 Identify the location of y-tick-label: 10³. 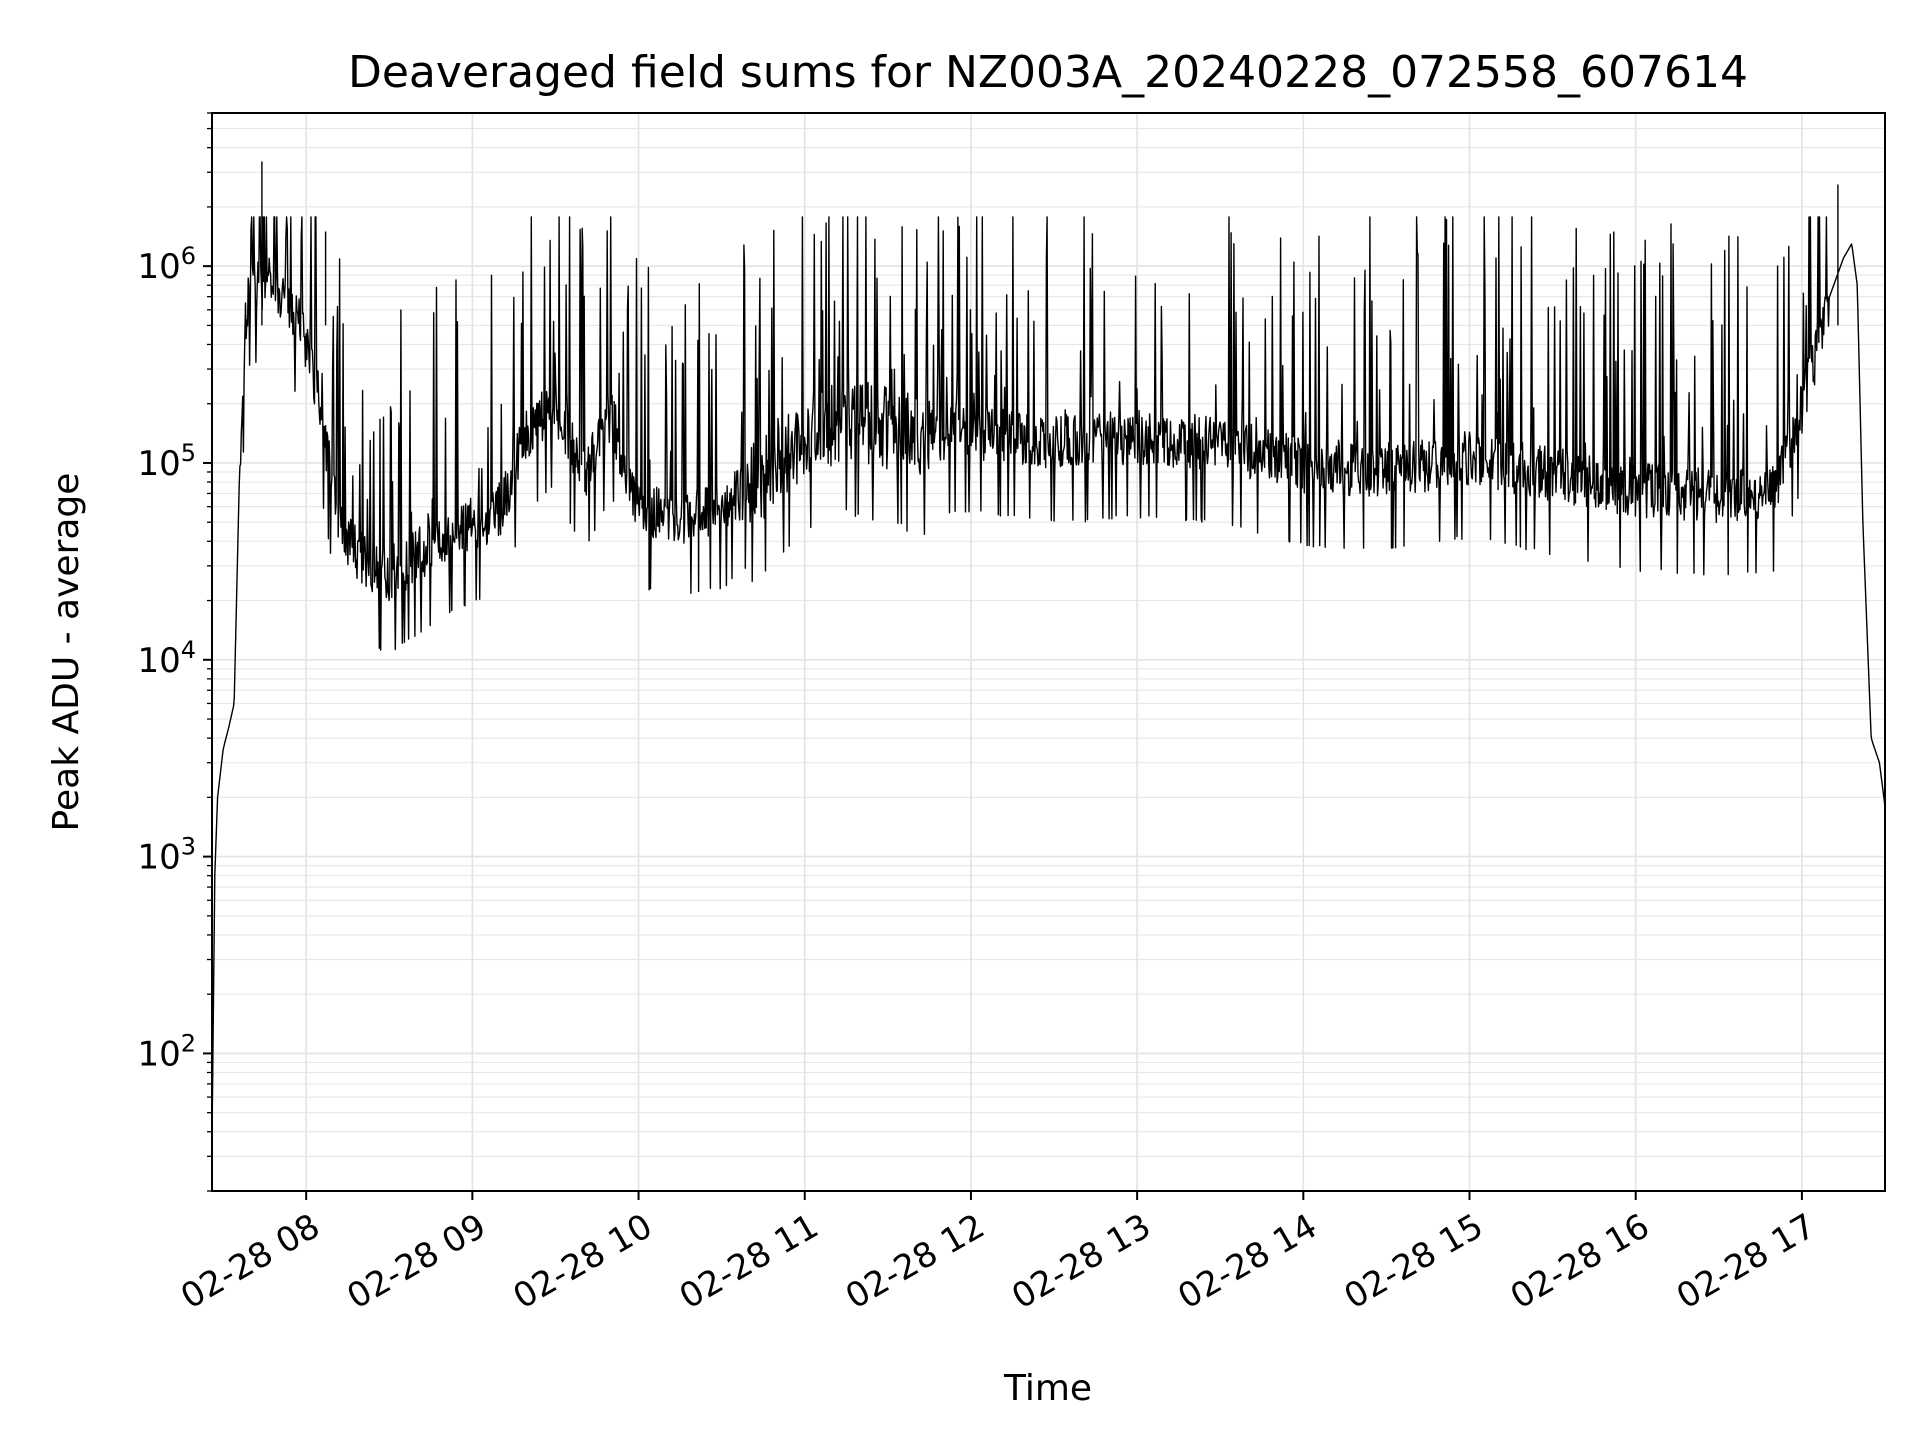
(166, 855).